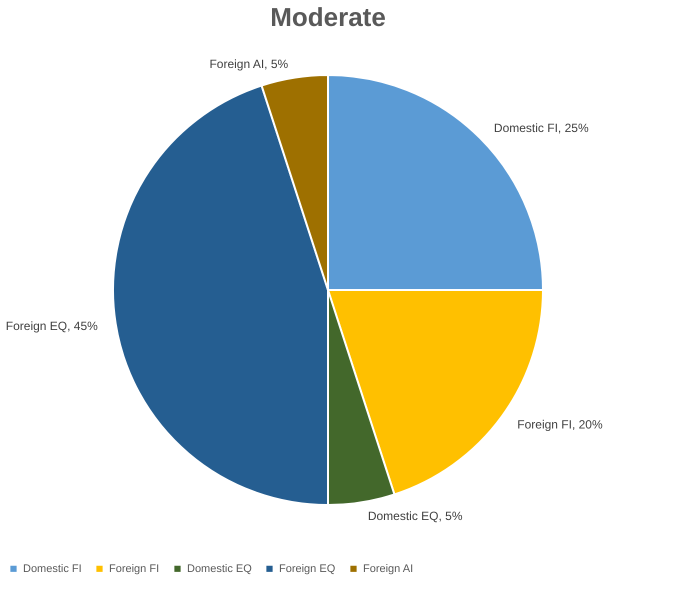 The height and width of the screenshot is (604, 683). What do you see at coordinates (134, 568) in the screenshot?
I see `legend-label: Foreign FI` at bounding box center [134, 568].